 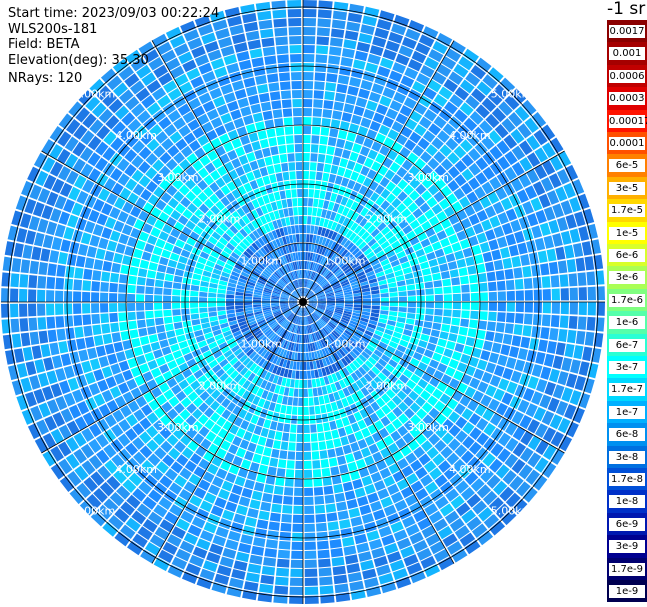 I want to click on colorbar-level: 1e-5, so click(x=627, y=232).